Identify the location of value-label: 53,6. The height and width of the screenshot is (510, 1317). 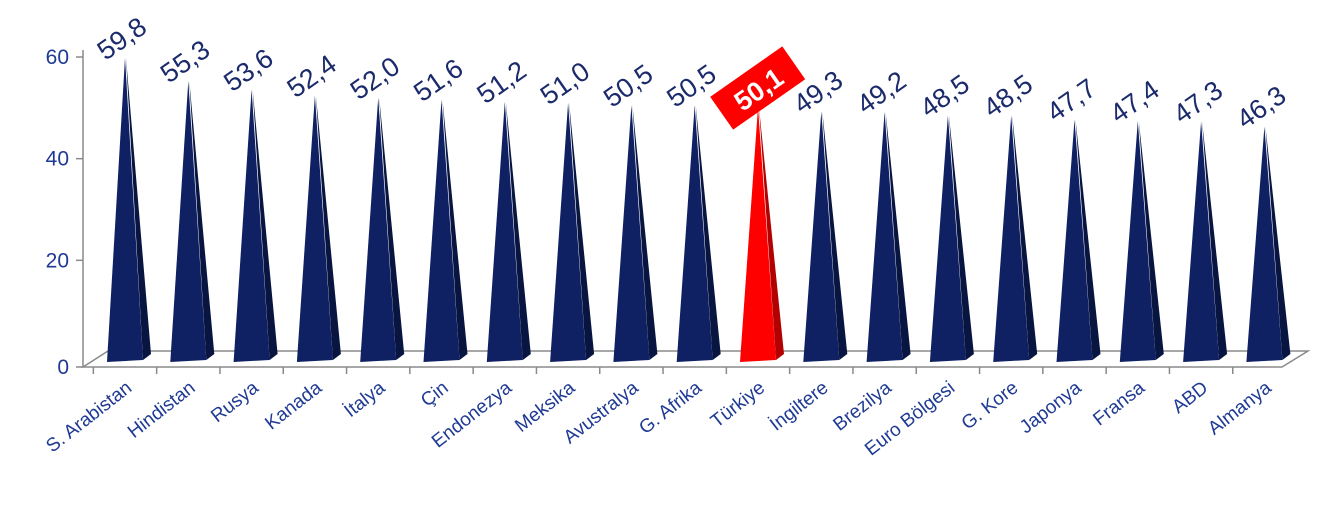
(248, 70).